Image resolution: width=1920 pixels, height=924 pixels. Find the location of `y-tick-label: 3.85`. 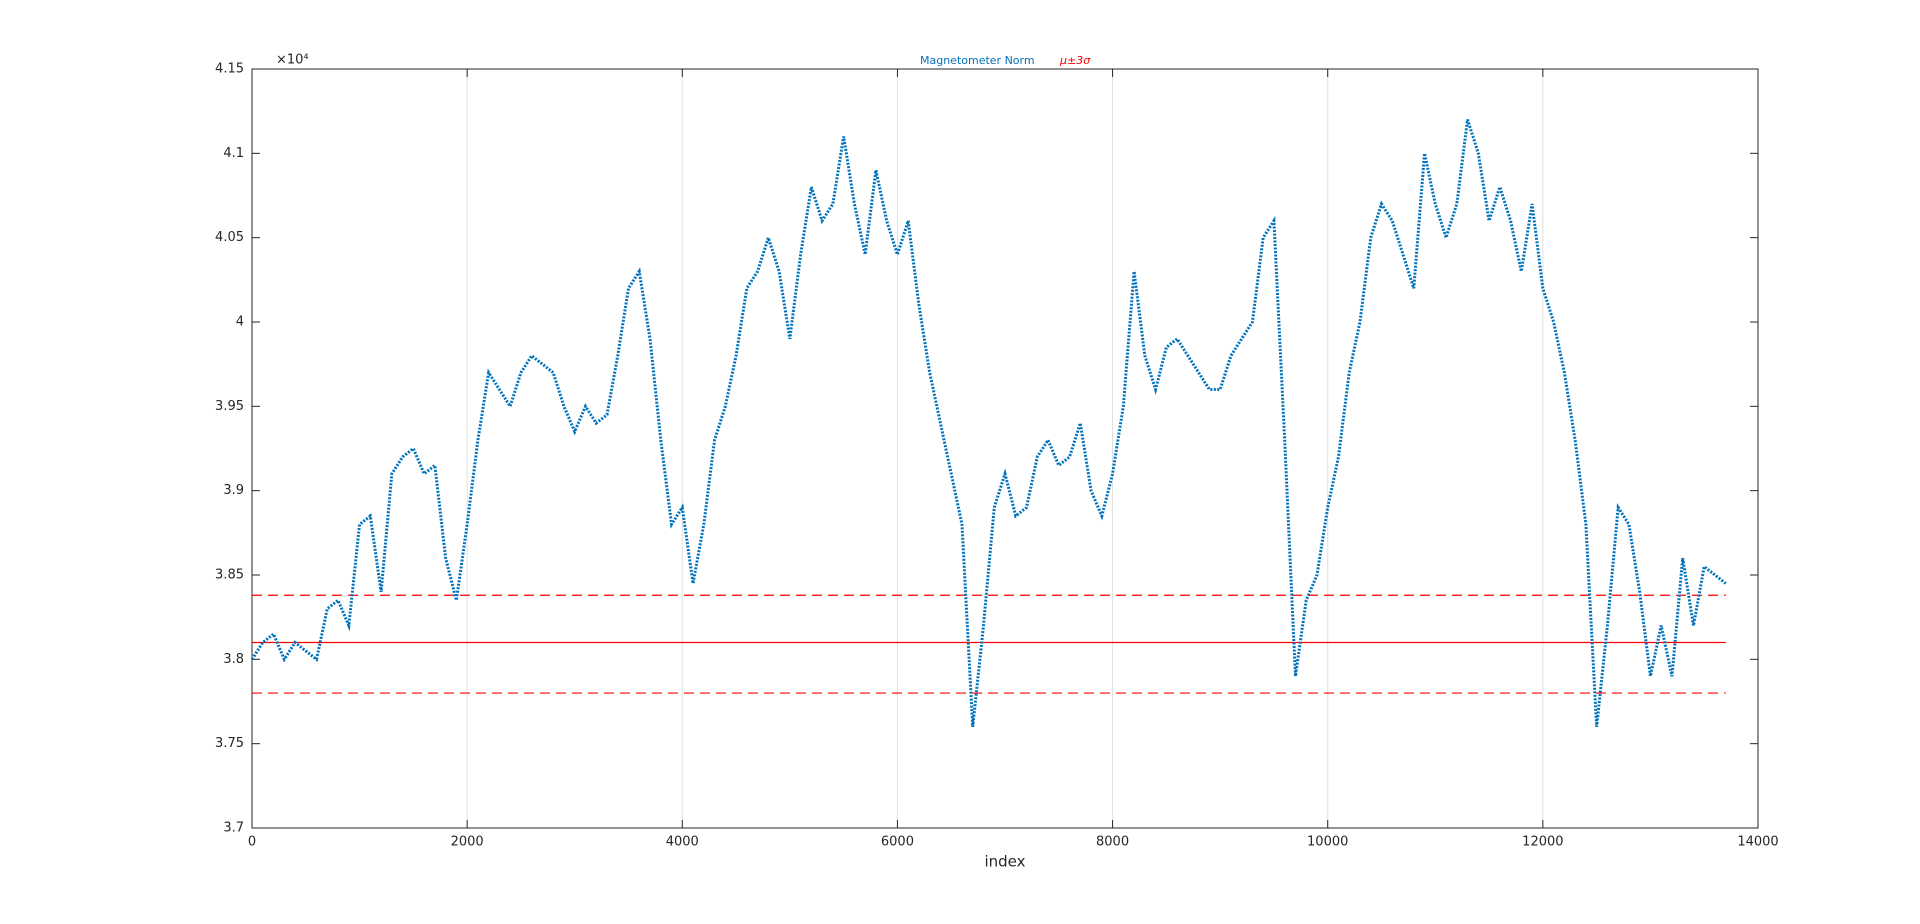

y-tick-label: 3.85 is located at coordinates (229, 575).